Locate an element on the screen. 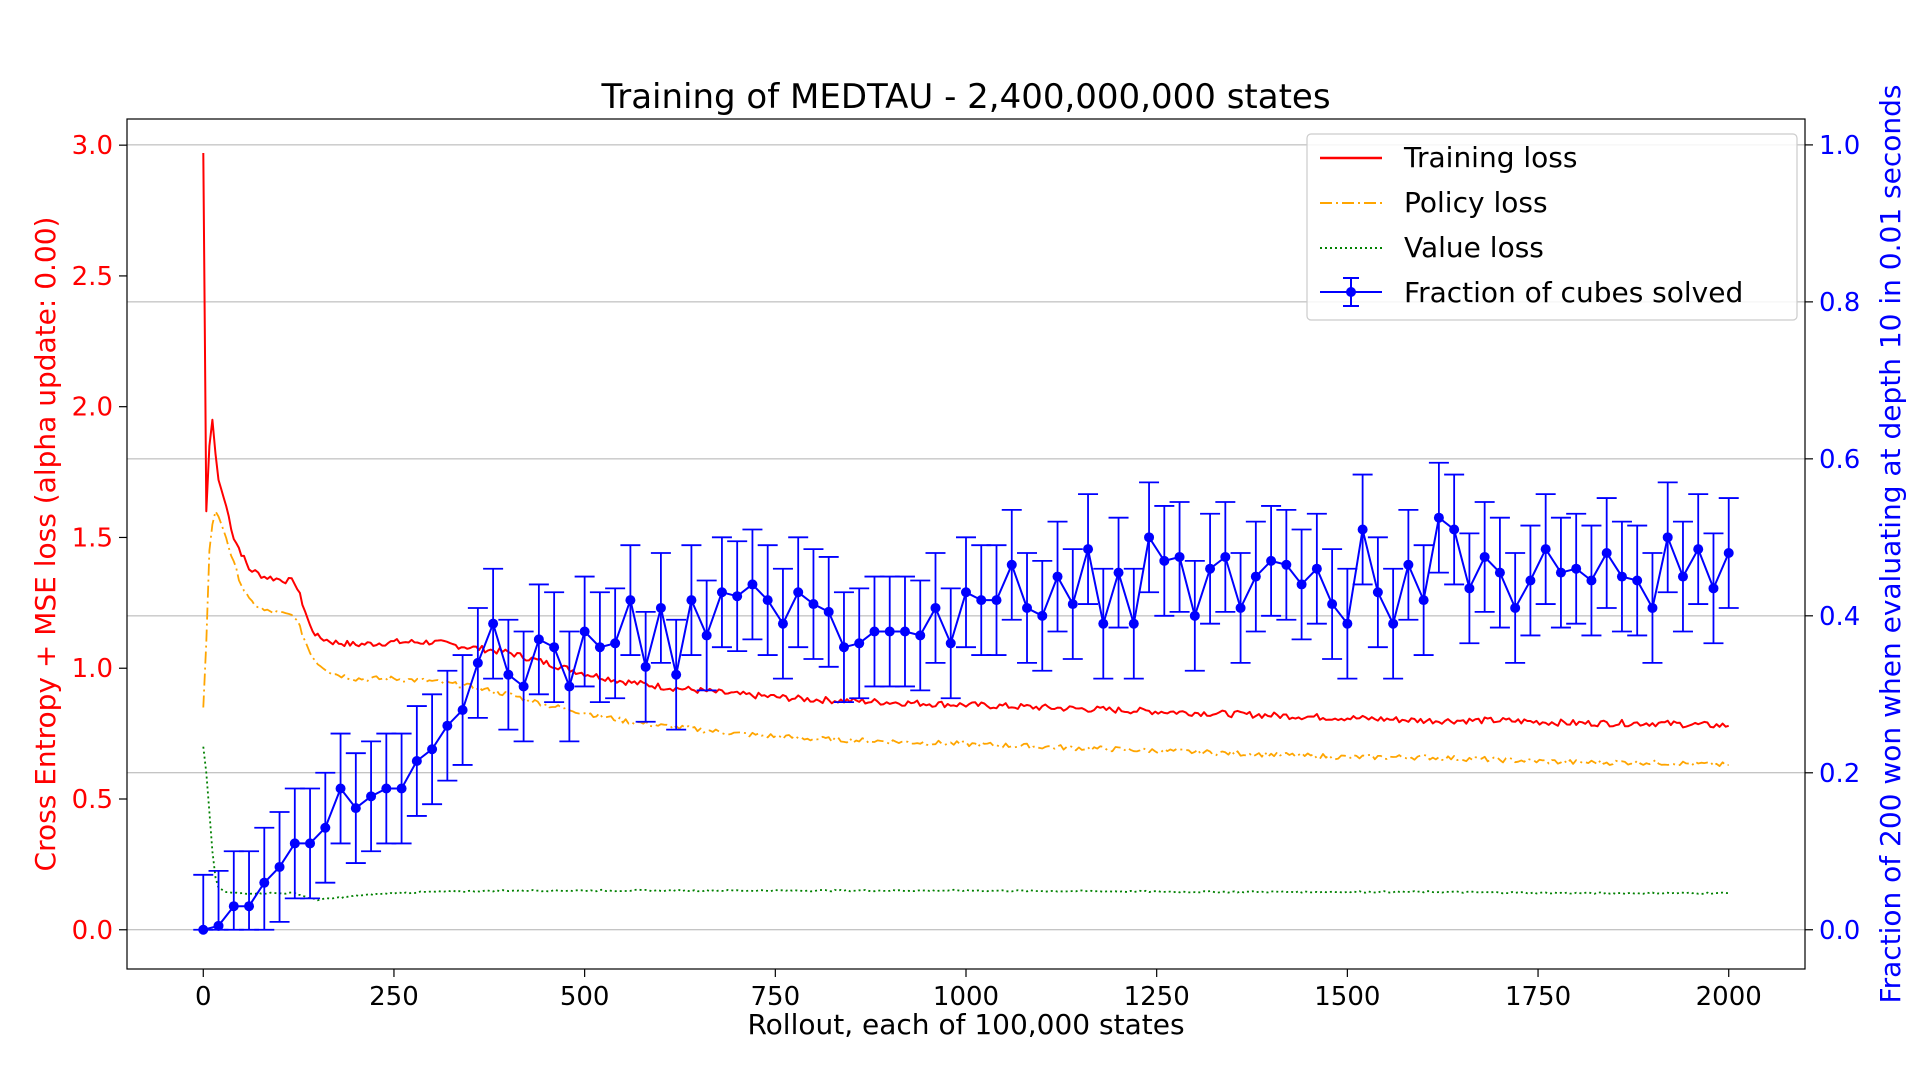 The image size is (1920, 1080). y-left-tick-label-2: 1.0 is located at coordinates (92, 669).